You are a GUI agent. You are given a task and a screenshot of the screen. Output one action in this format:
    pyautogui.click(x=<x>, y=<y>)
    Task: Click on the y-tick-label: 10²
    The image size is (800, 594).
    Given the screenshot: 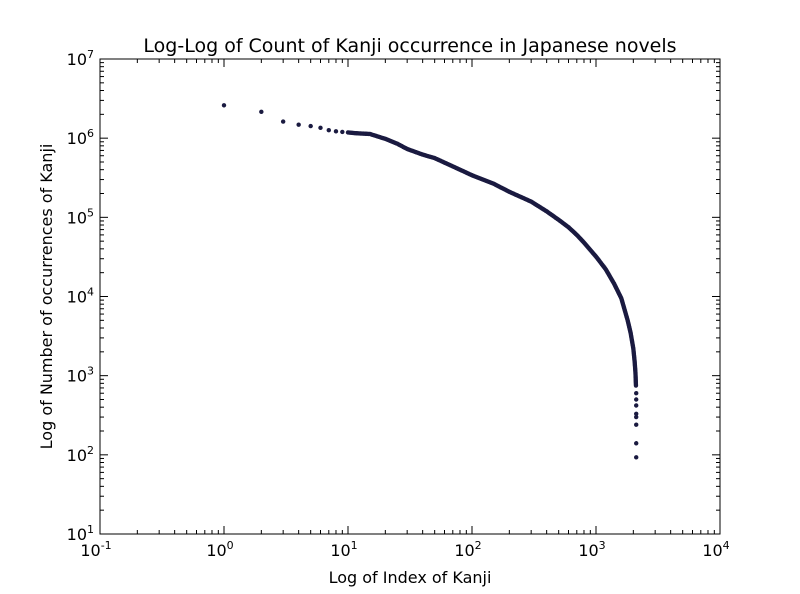 What is the action you would take?
    pyautogui.click(x=80, y=454)
    